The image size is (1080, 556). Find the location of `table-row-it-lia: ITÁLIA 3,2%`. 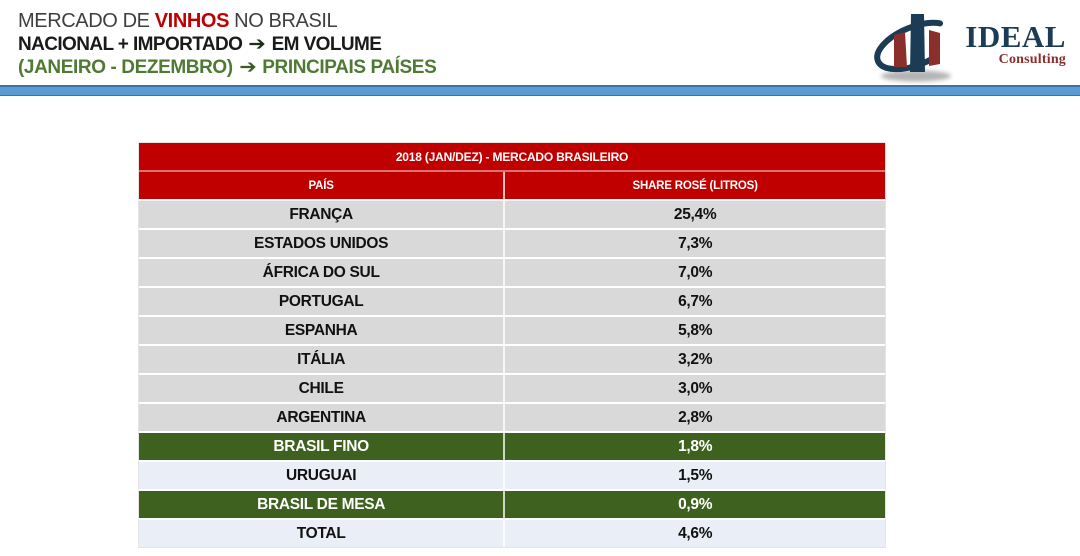

table-row-it-lia: ITÁLIA 3,2% is located at coordinates (512, 358).